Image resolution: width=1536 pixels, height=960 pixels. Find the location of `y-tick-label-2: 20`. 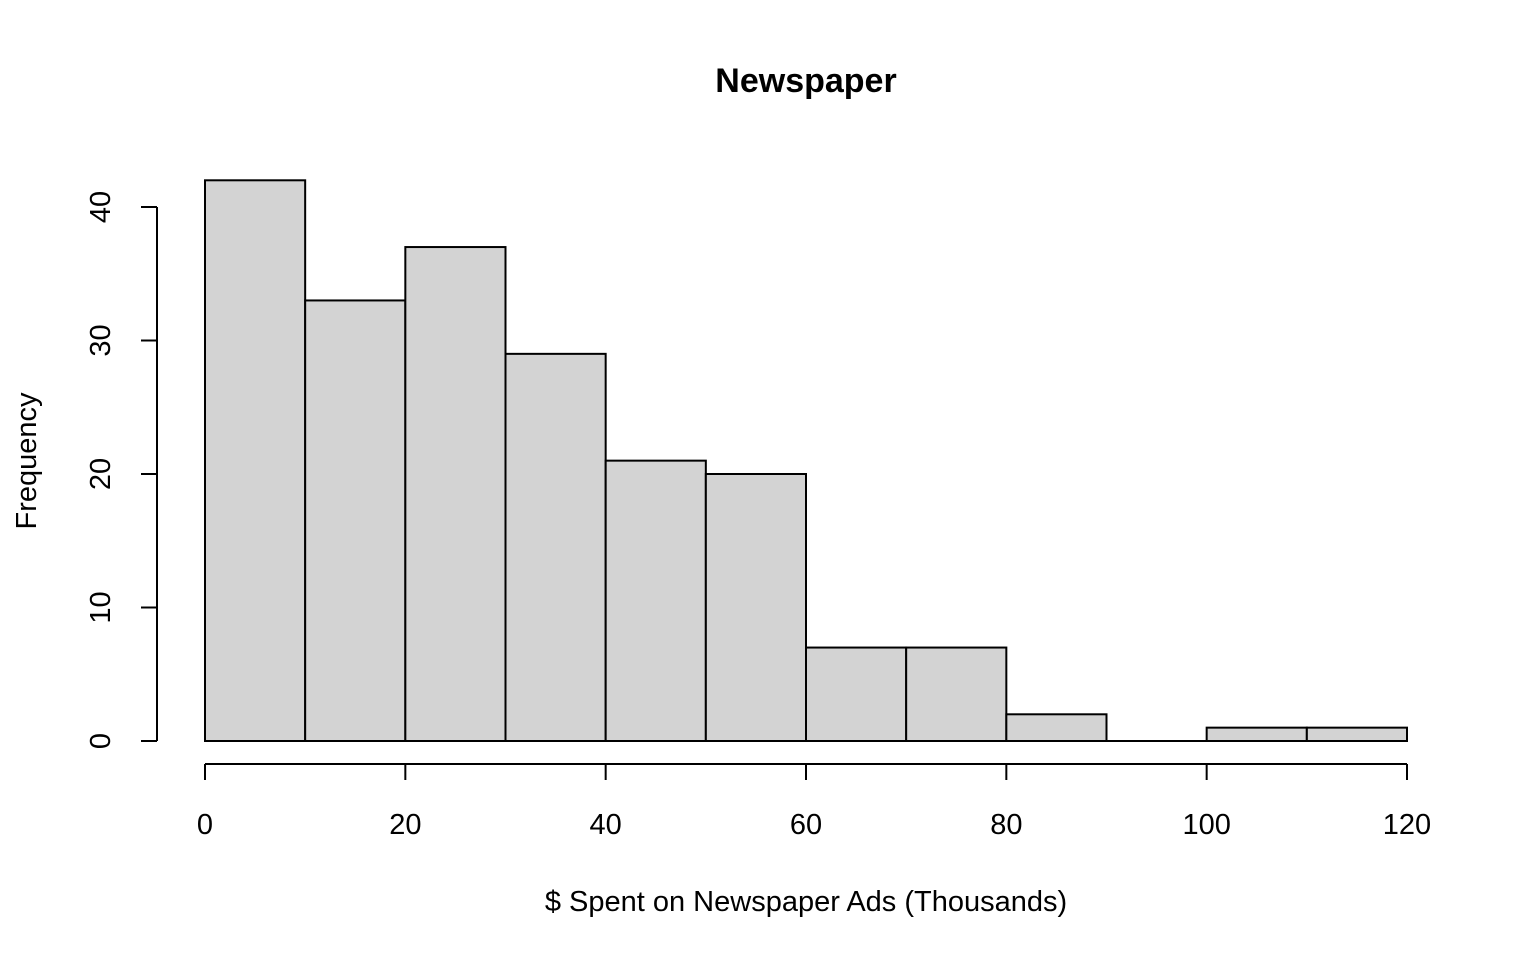

y-tick-label-2: 20 is located at coordinates (101, 474).